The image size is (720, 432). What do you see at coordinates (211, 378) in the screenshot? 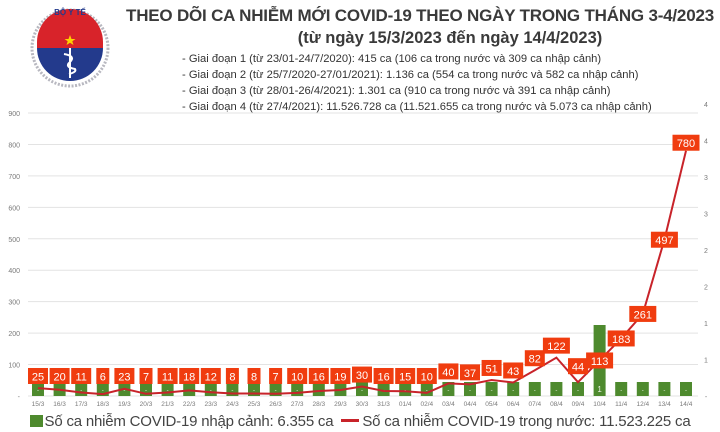
I see `svg-text: 12` at bounding box center [211, 378].